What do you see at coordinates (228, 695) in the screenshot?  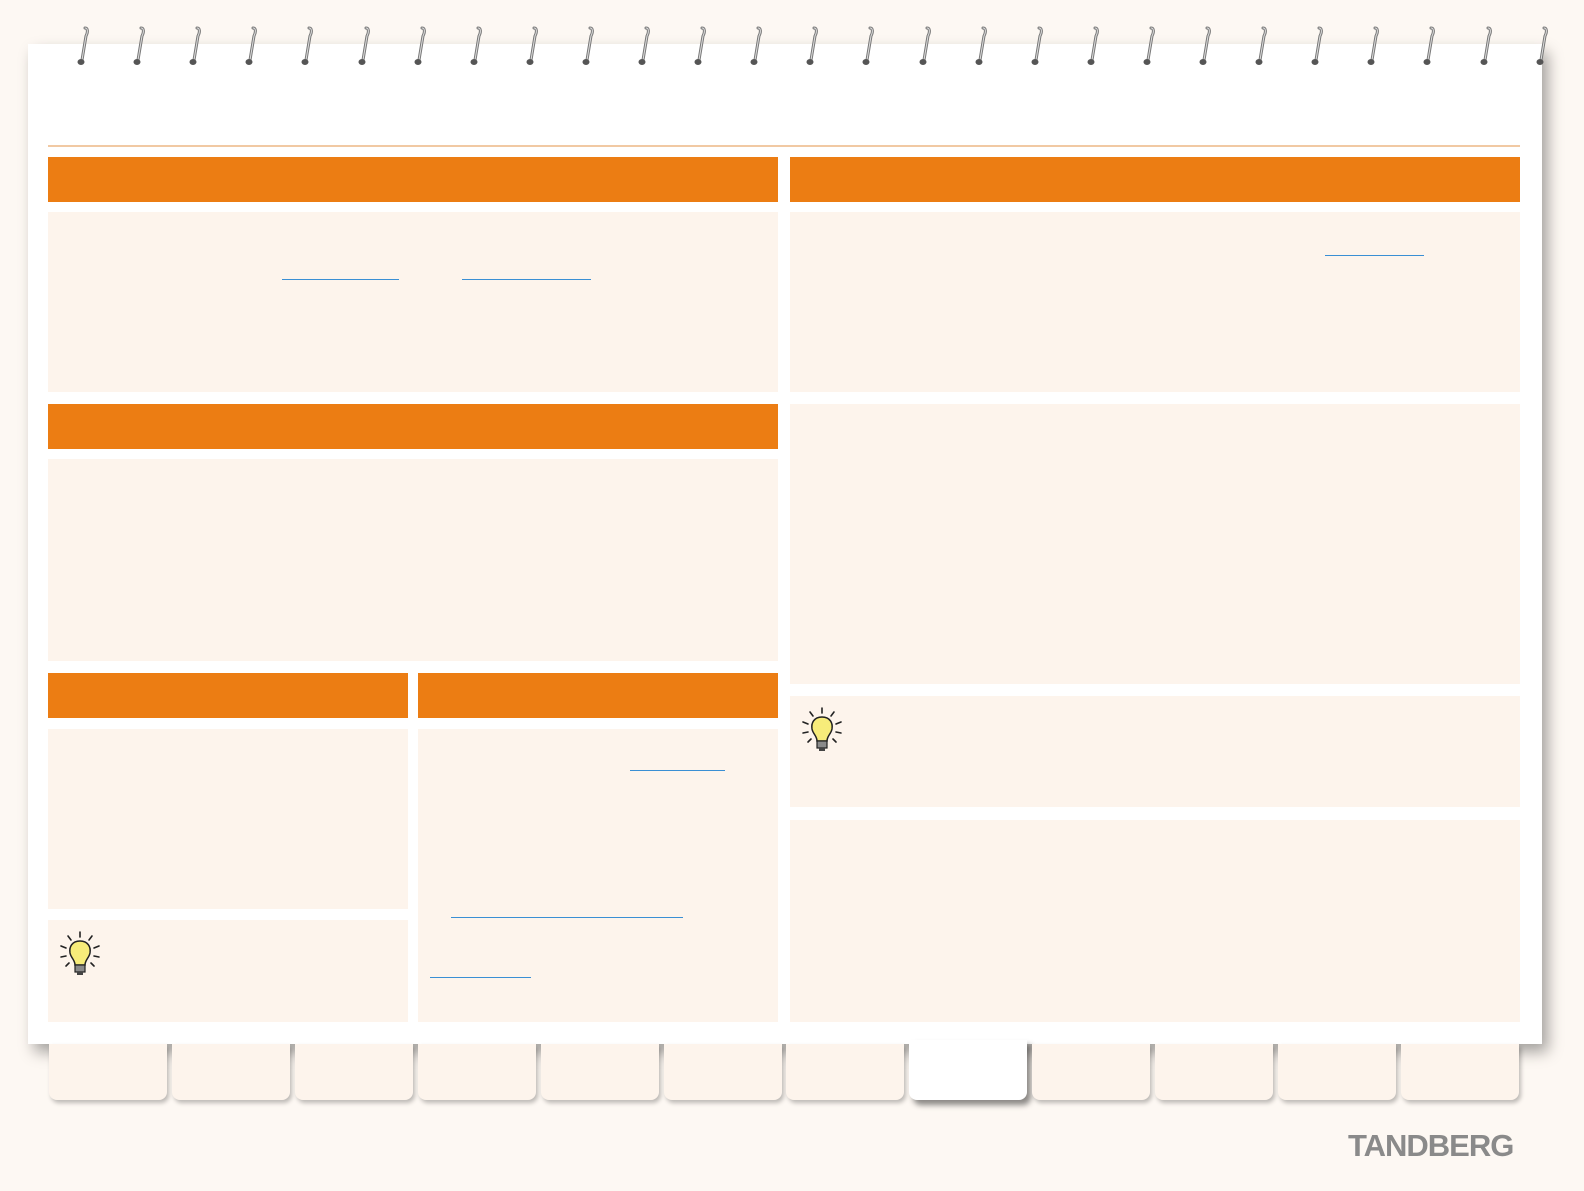 I see `section-header-bottom-left` at bounding box center [228, 695].